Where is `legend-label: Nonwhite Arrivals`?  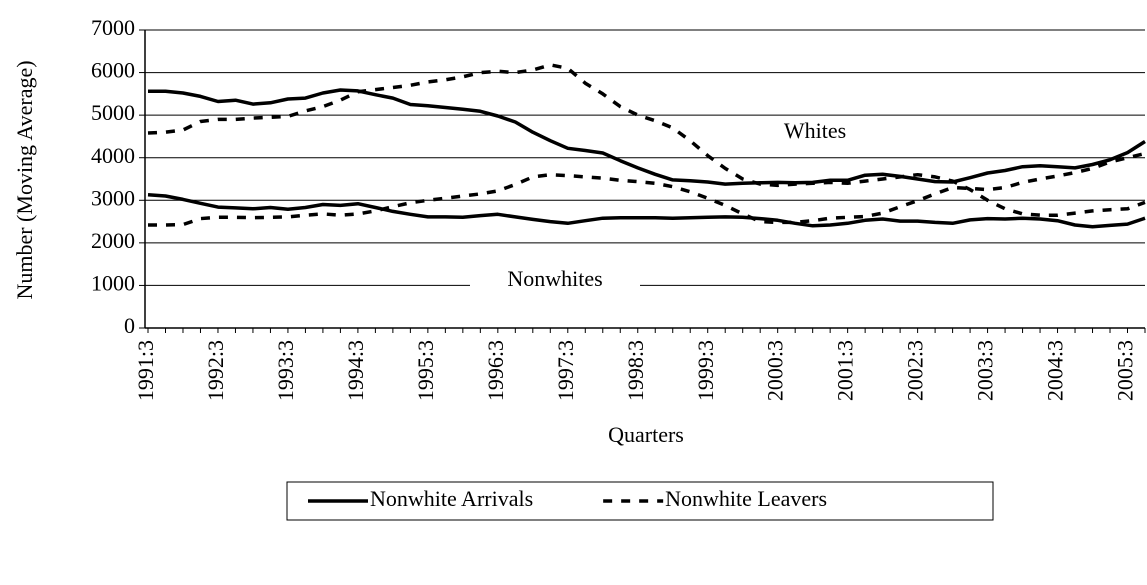
legend-label: Nonwhite Arrivals is located at coordinates (451, 498).